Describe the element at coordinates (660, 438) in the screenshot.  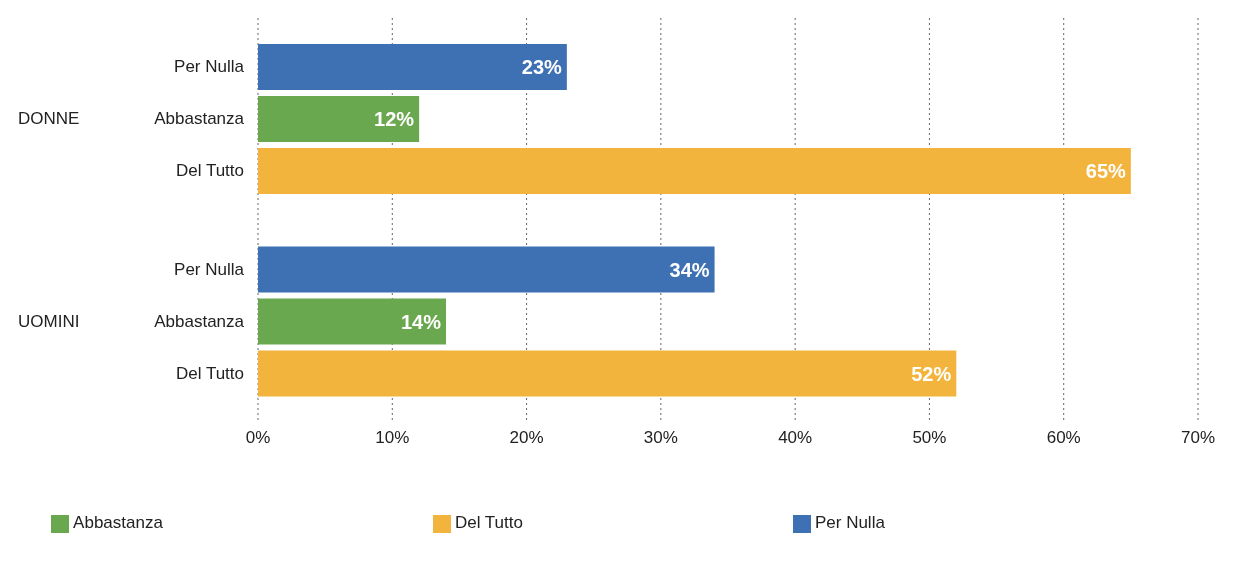
I see `x-tick-label: 30%` at that location.